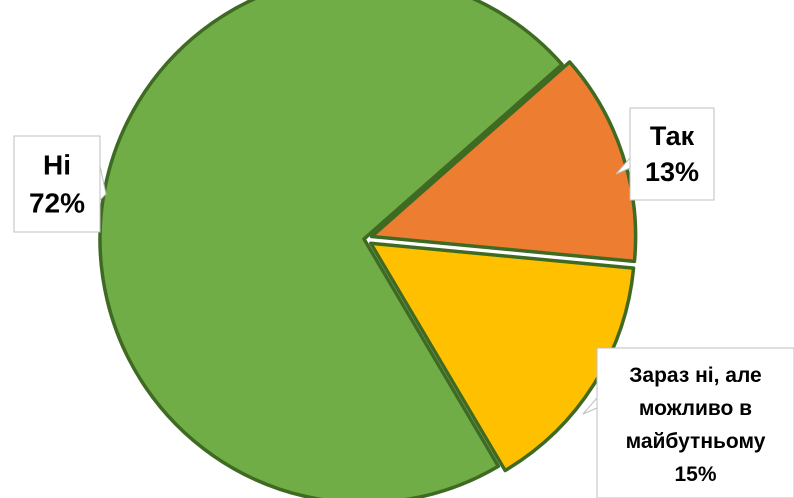  What do you see at coordinates (57, 165) in the screenshot?
I see `data-label-line: Ні` at bounding box center [57, 165].